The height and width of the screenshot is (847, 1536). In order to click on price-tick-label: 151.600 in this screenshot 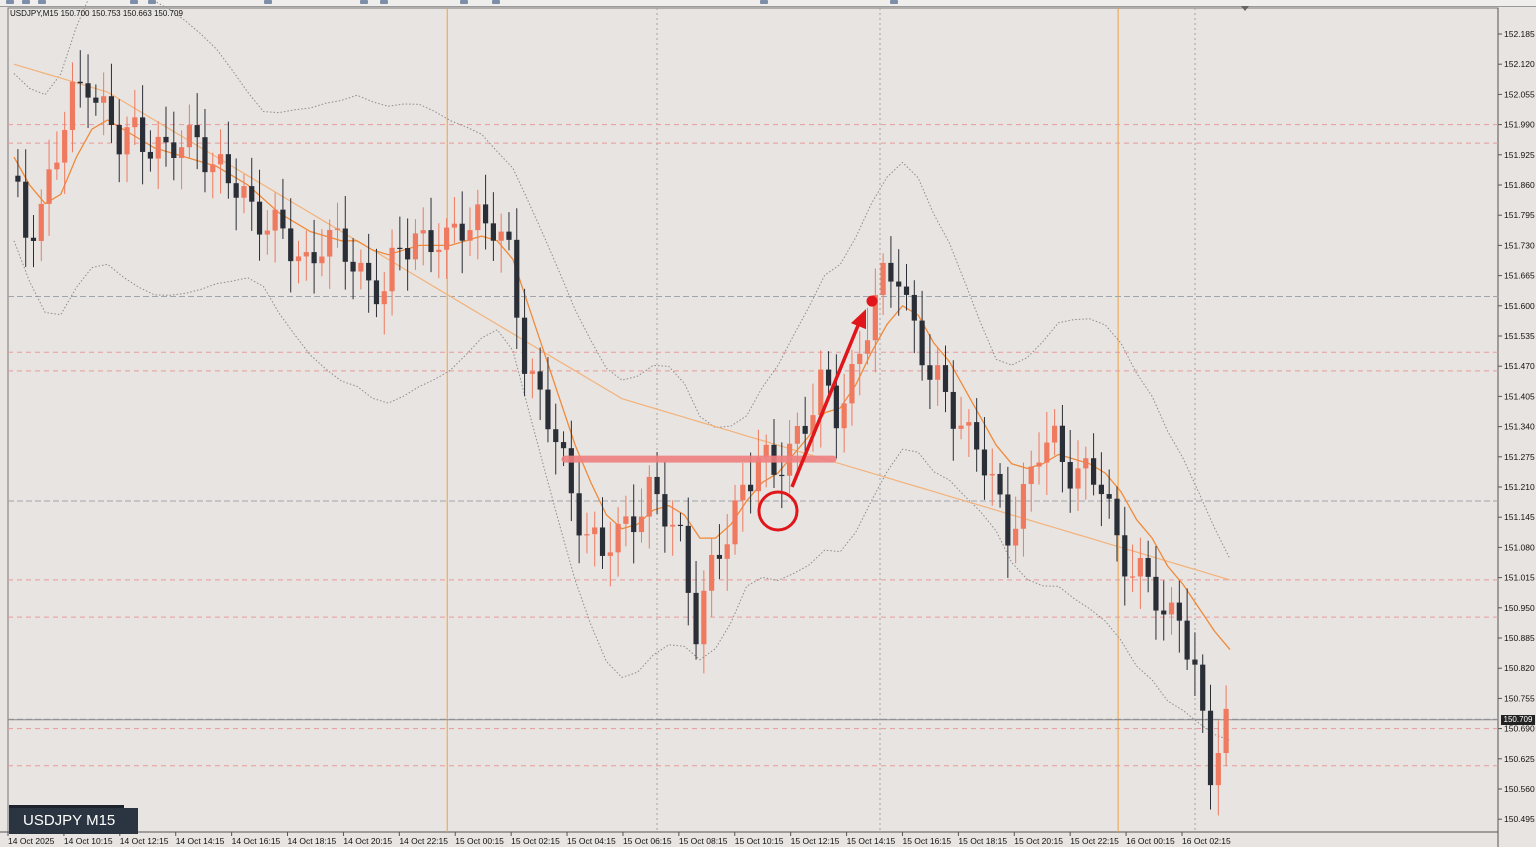, I will do `click(1519, 306)`.